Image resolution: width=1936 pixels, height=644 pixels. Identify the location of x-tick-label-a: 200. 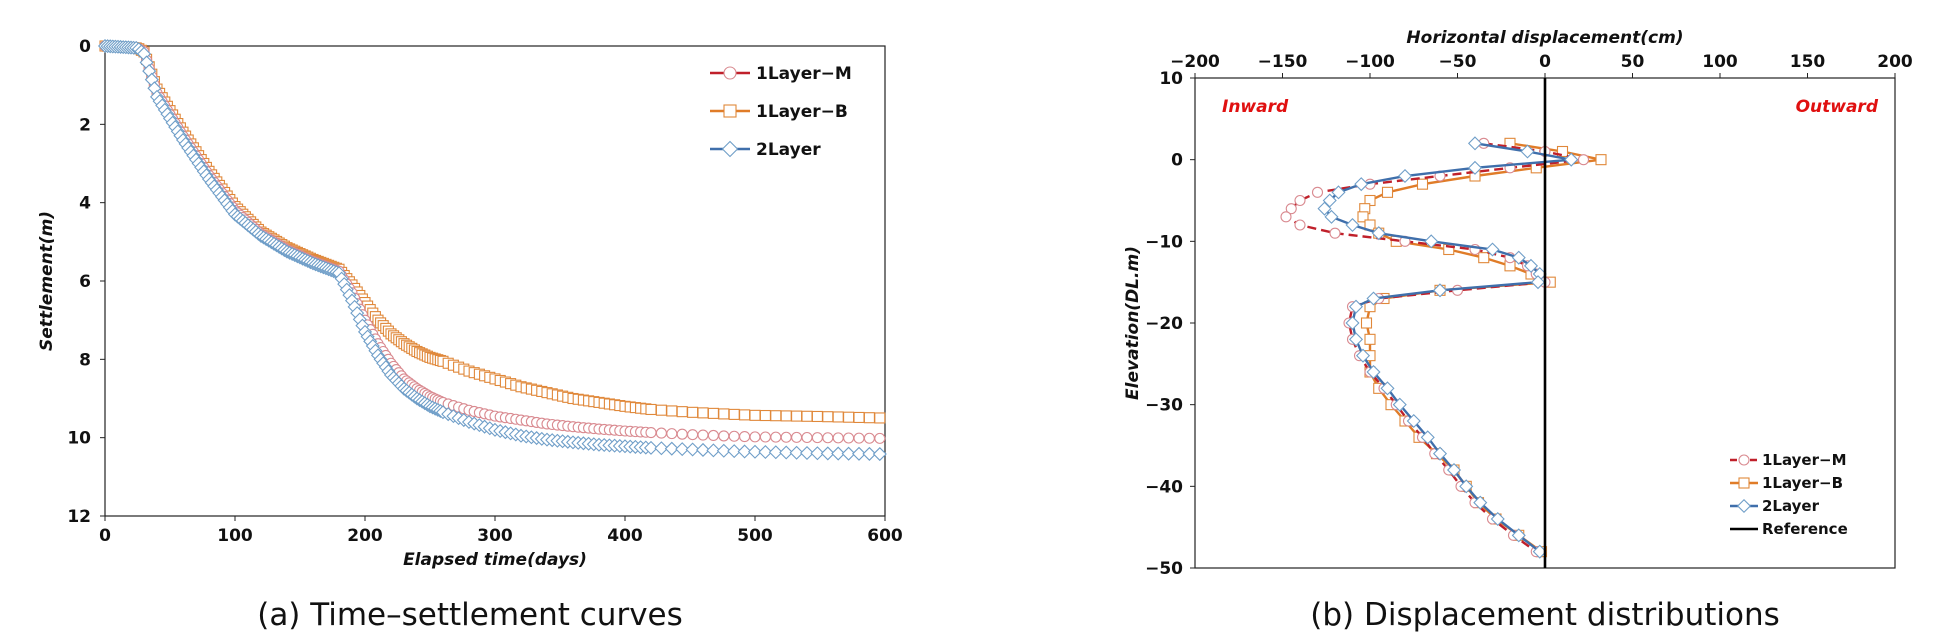
(365, 536).